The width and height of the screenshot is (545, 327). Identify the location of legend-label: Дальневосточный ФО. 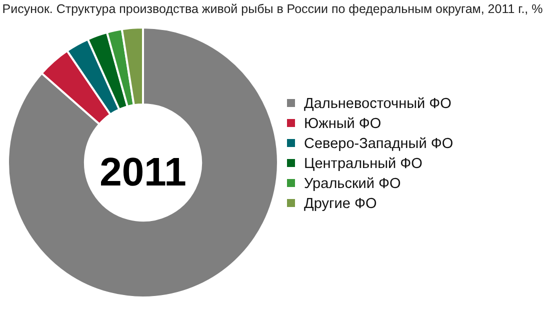
(377, 104).